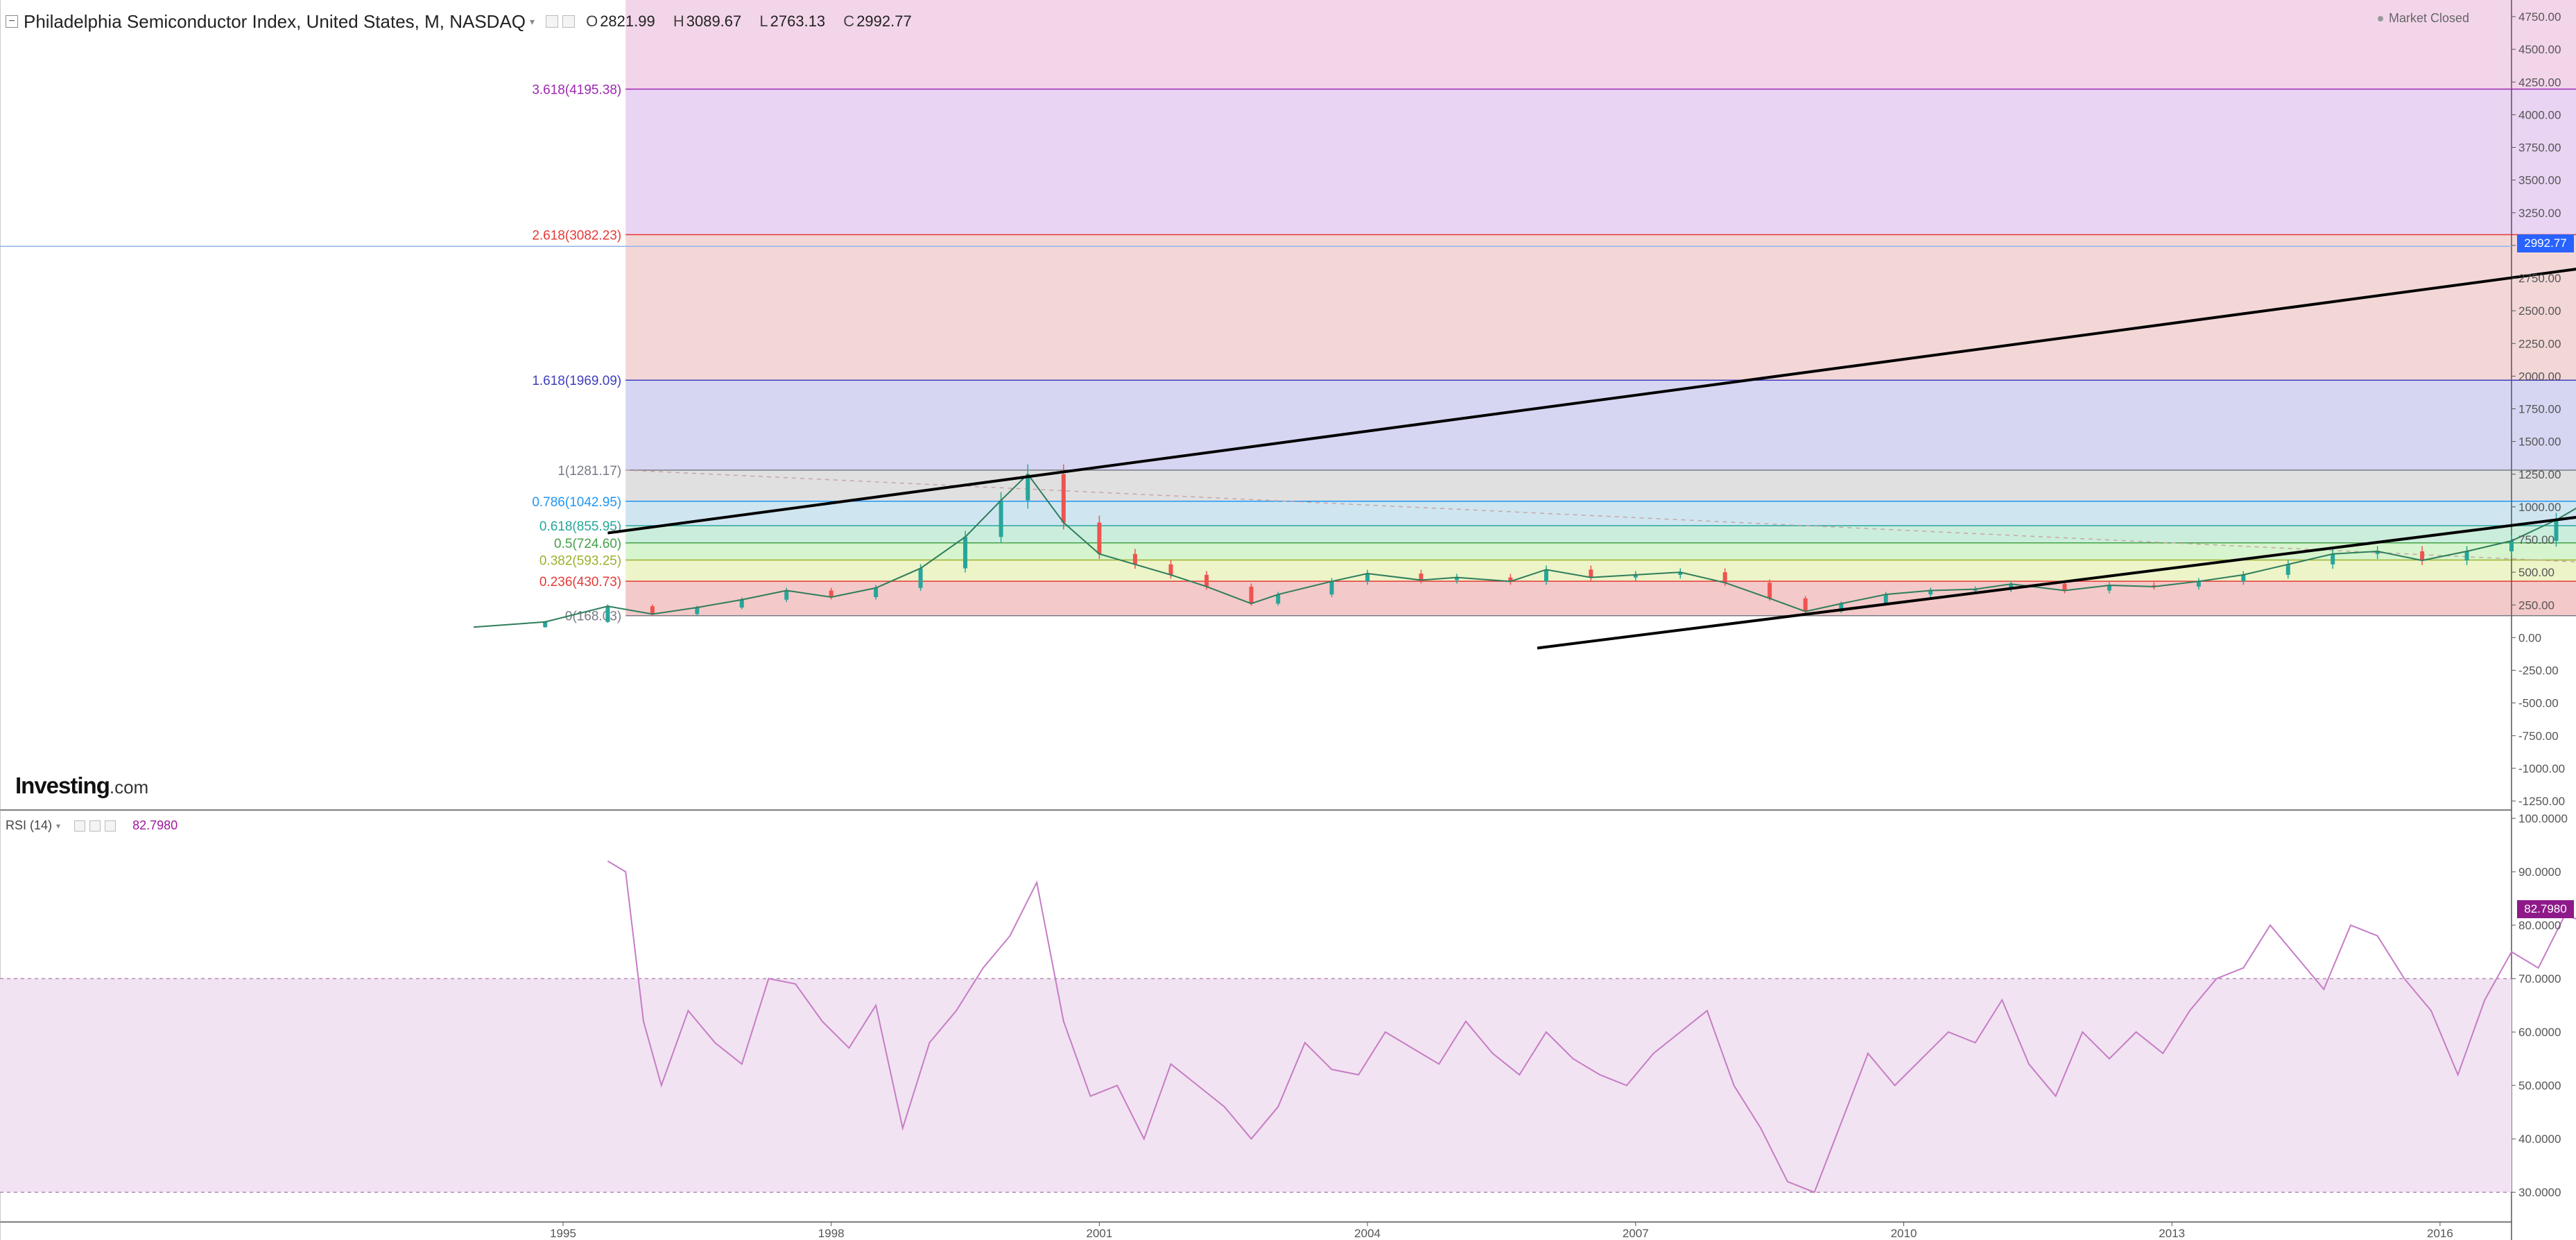 The image size is (2576, 1240). What do you see at coordinates (2539, 410) in the screenshot?
I see `price-axis-label: 1750.00` at bounding box center [2539, 410].